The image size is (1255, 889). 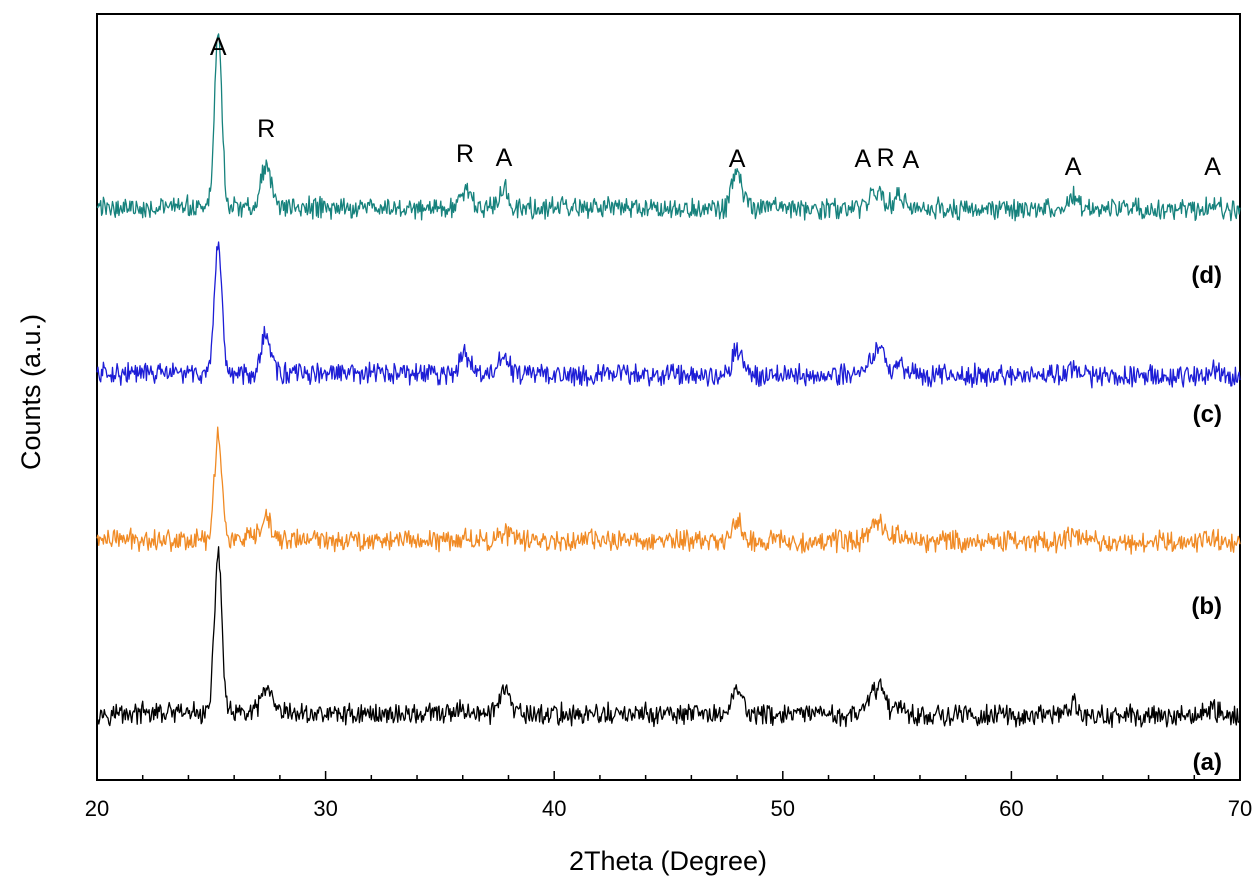 I want to click on series-line-b, so click(x=668, y=490).